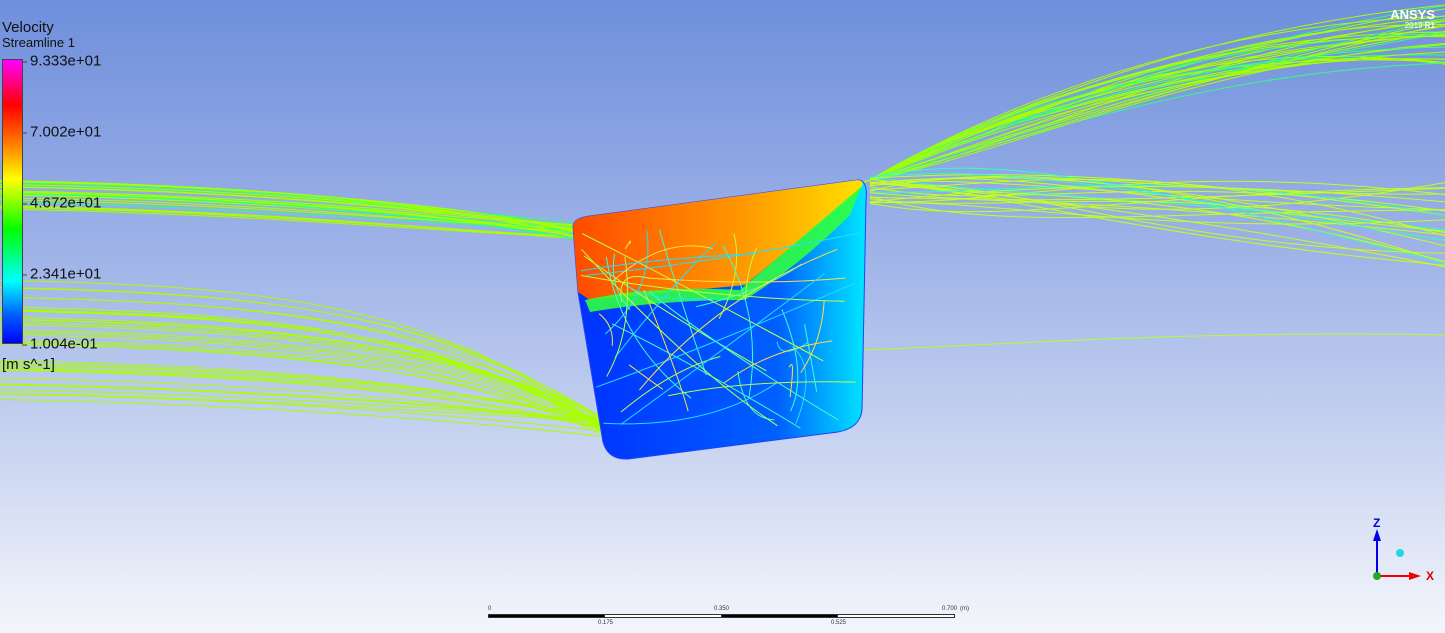 This screenshot has height=633, width=1445. I want to click on logo-version: 2019, so click(1413, 25).